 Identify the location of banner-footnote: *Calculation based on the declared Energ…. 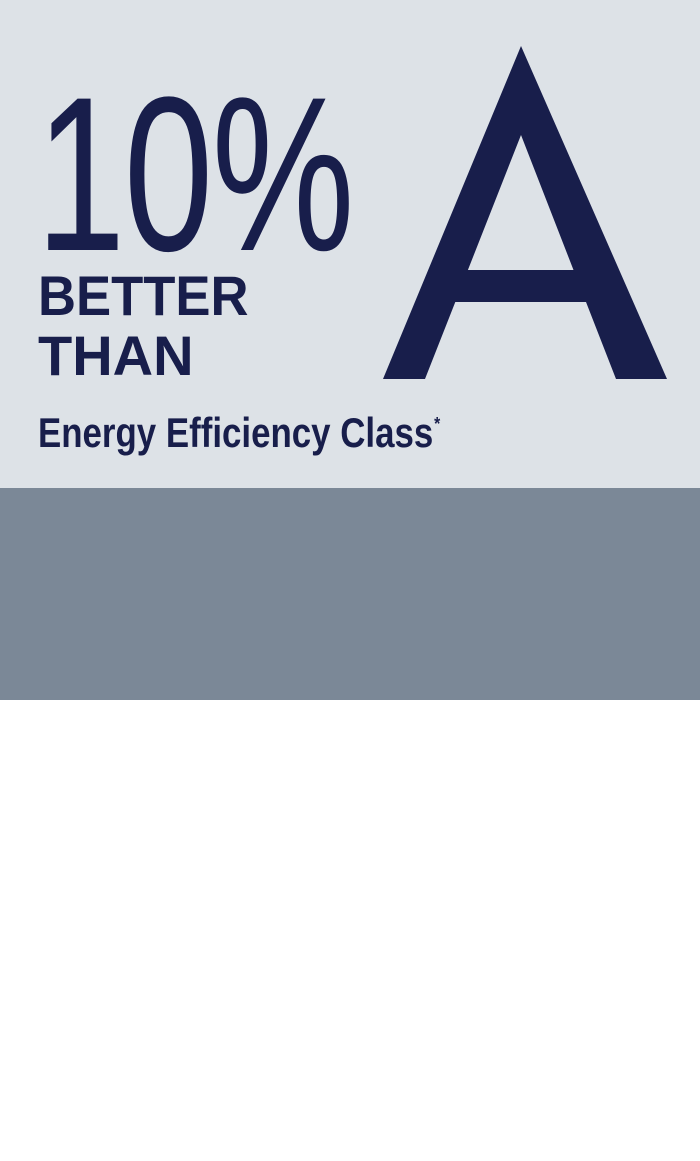
(267, 1140).